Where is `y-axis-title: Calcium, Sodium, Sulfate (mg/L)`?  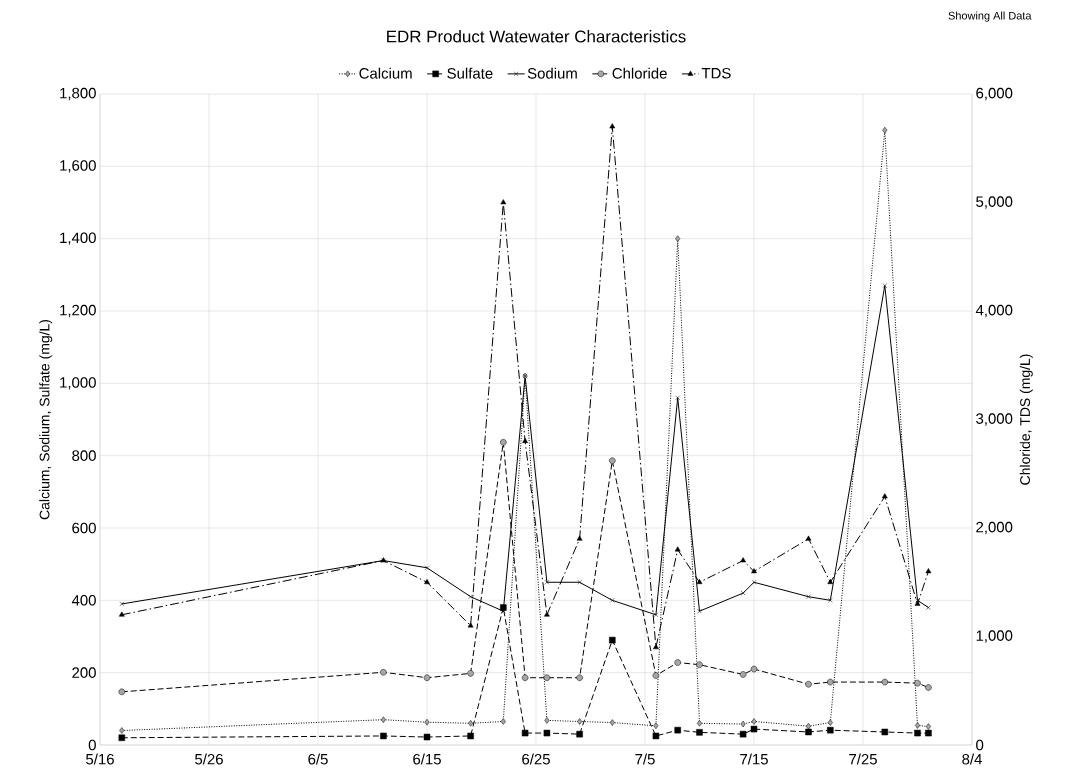
y-axis-title: Calcium, Sodium, Sulfate (mg/L) is located at coordinates (46, 420).